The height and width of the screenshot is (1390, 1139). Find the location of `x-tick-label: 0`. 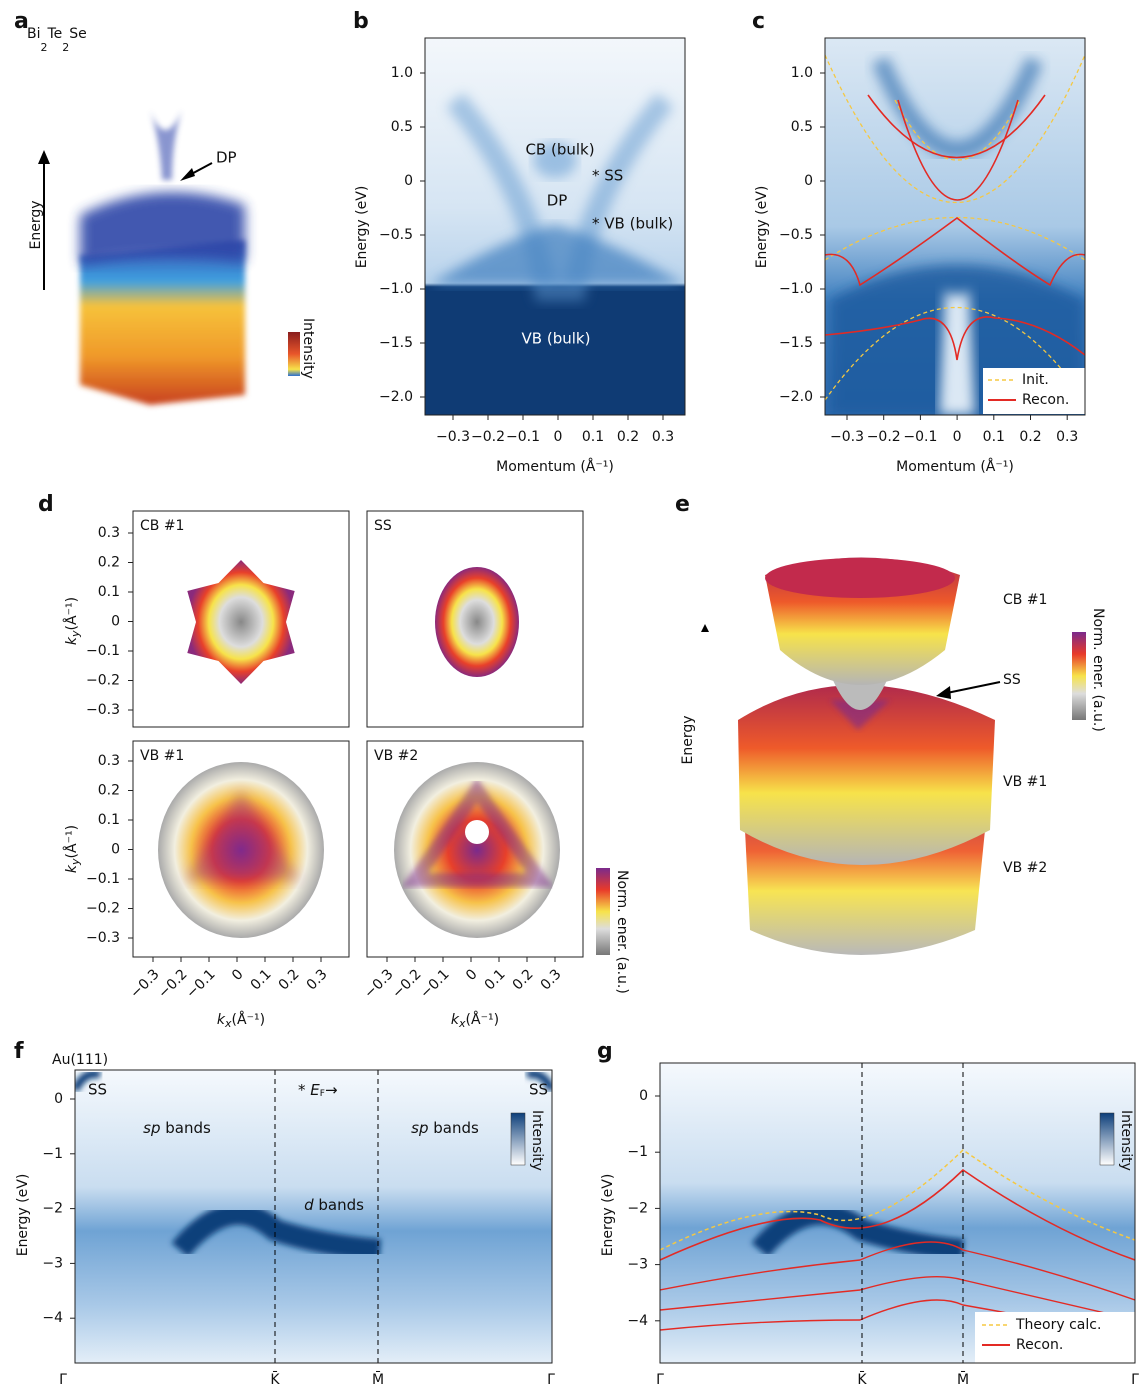

x-tick-label: 0 is located at coordinates (957, 437).